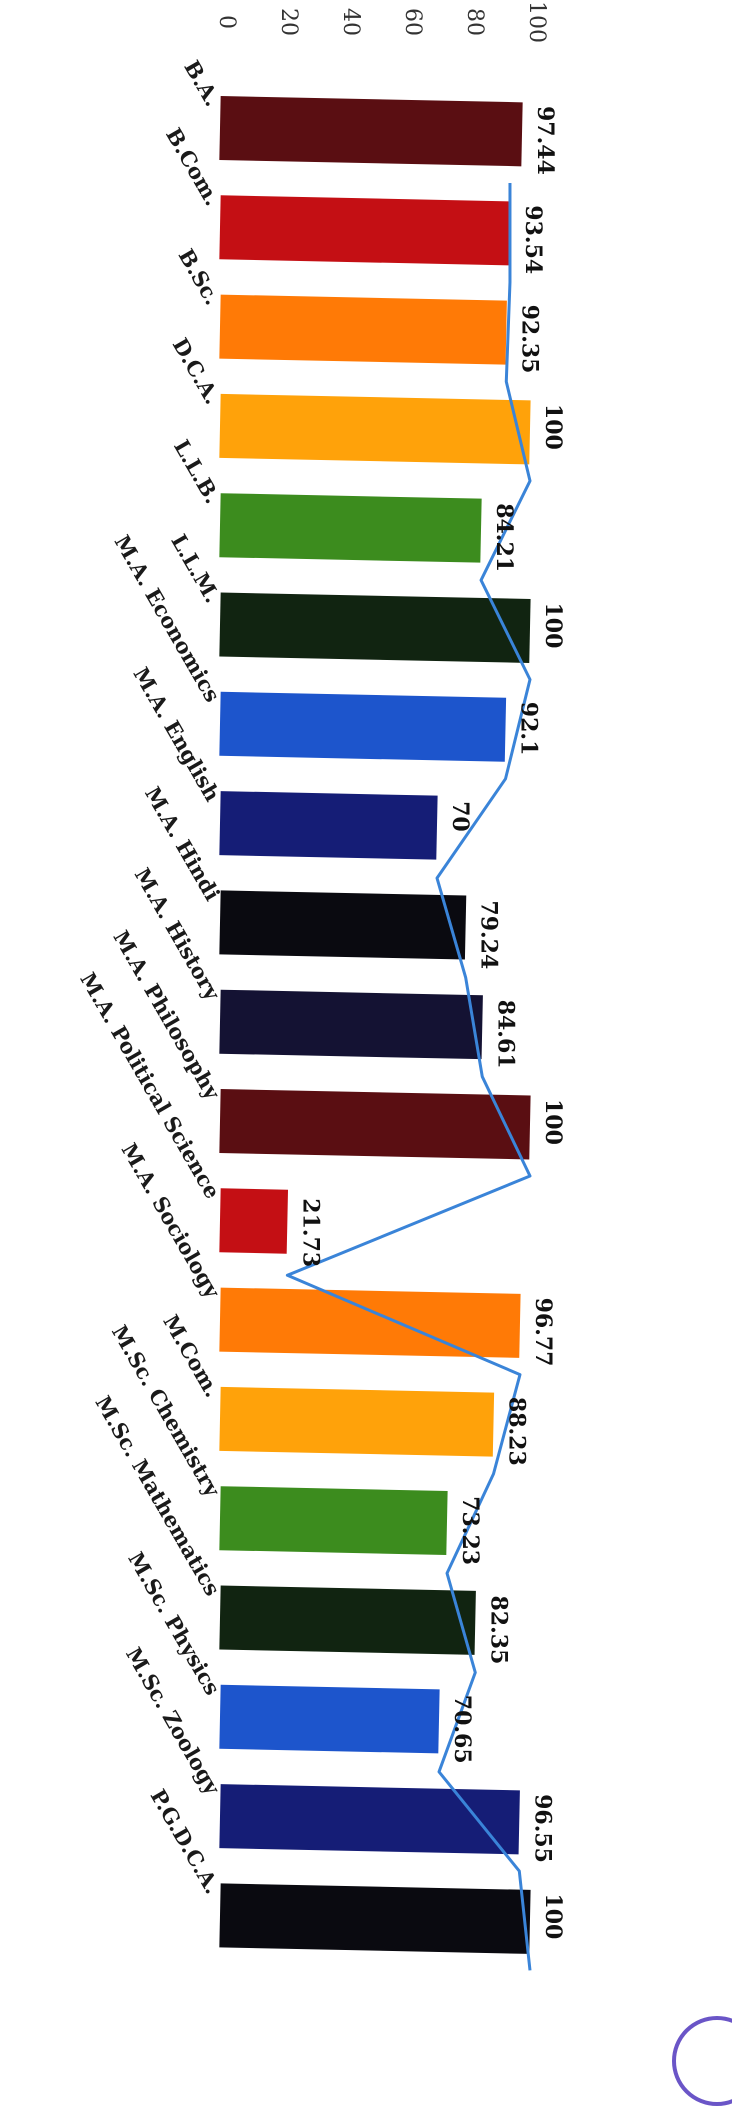 Image resolution: width=732 pixels, height=2106 pixels. What do you see at coordinates (504, 537) in the screenshot?
I see `value-label: 84.21` at bounding box center [504, 537].